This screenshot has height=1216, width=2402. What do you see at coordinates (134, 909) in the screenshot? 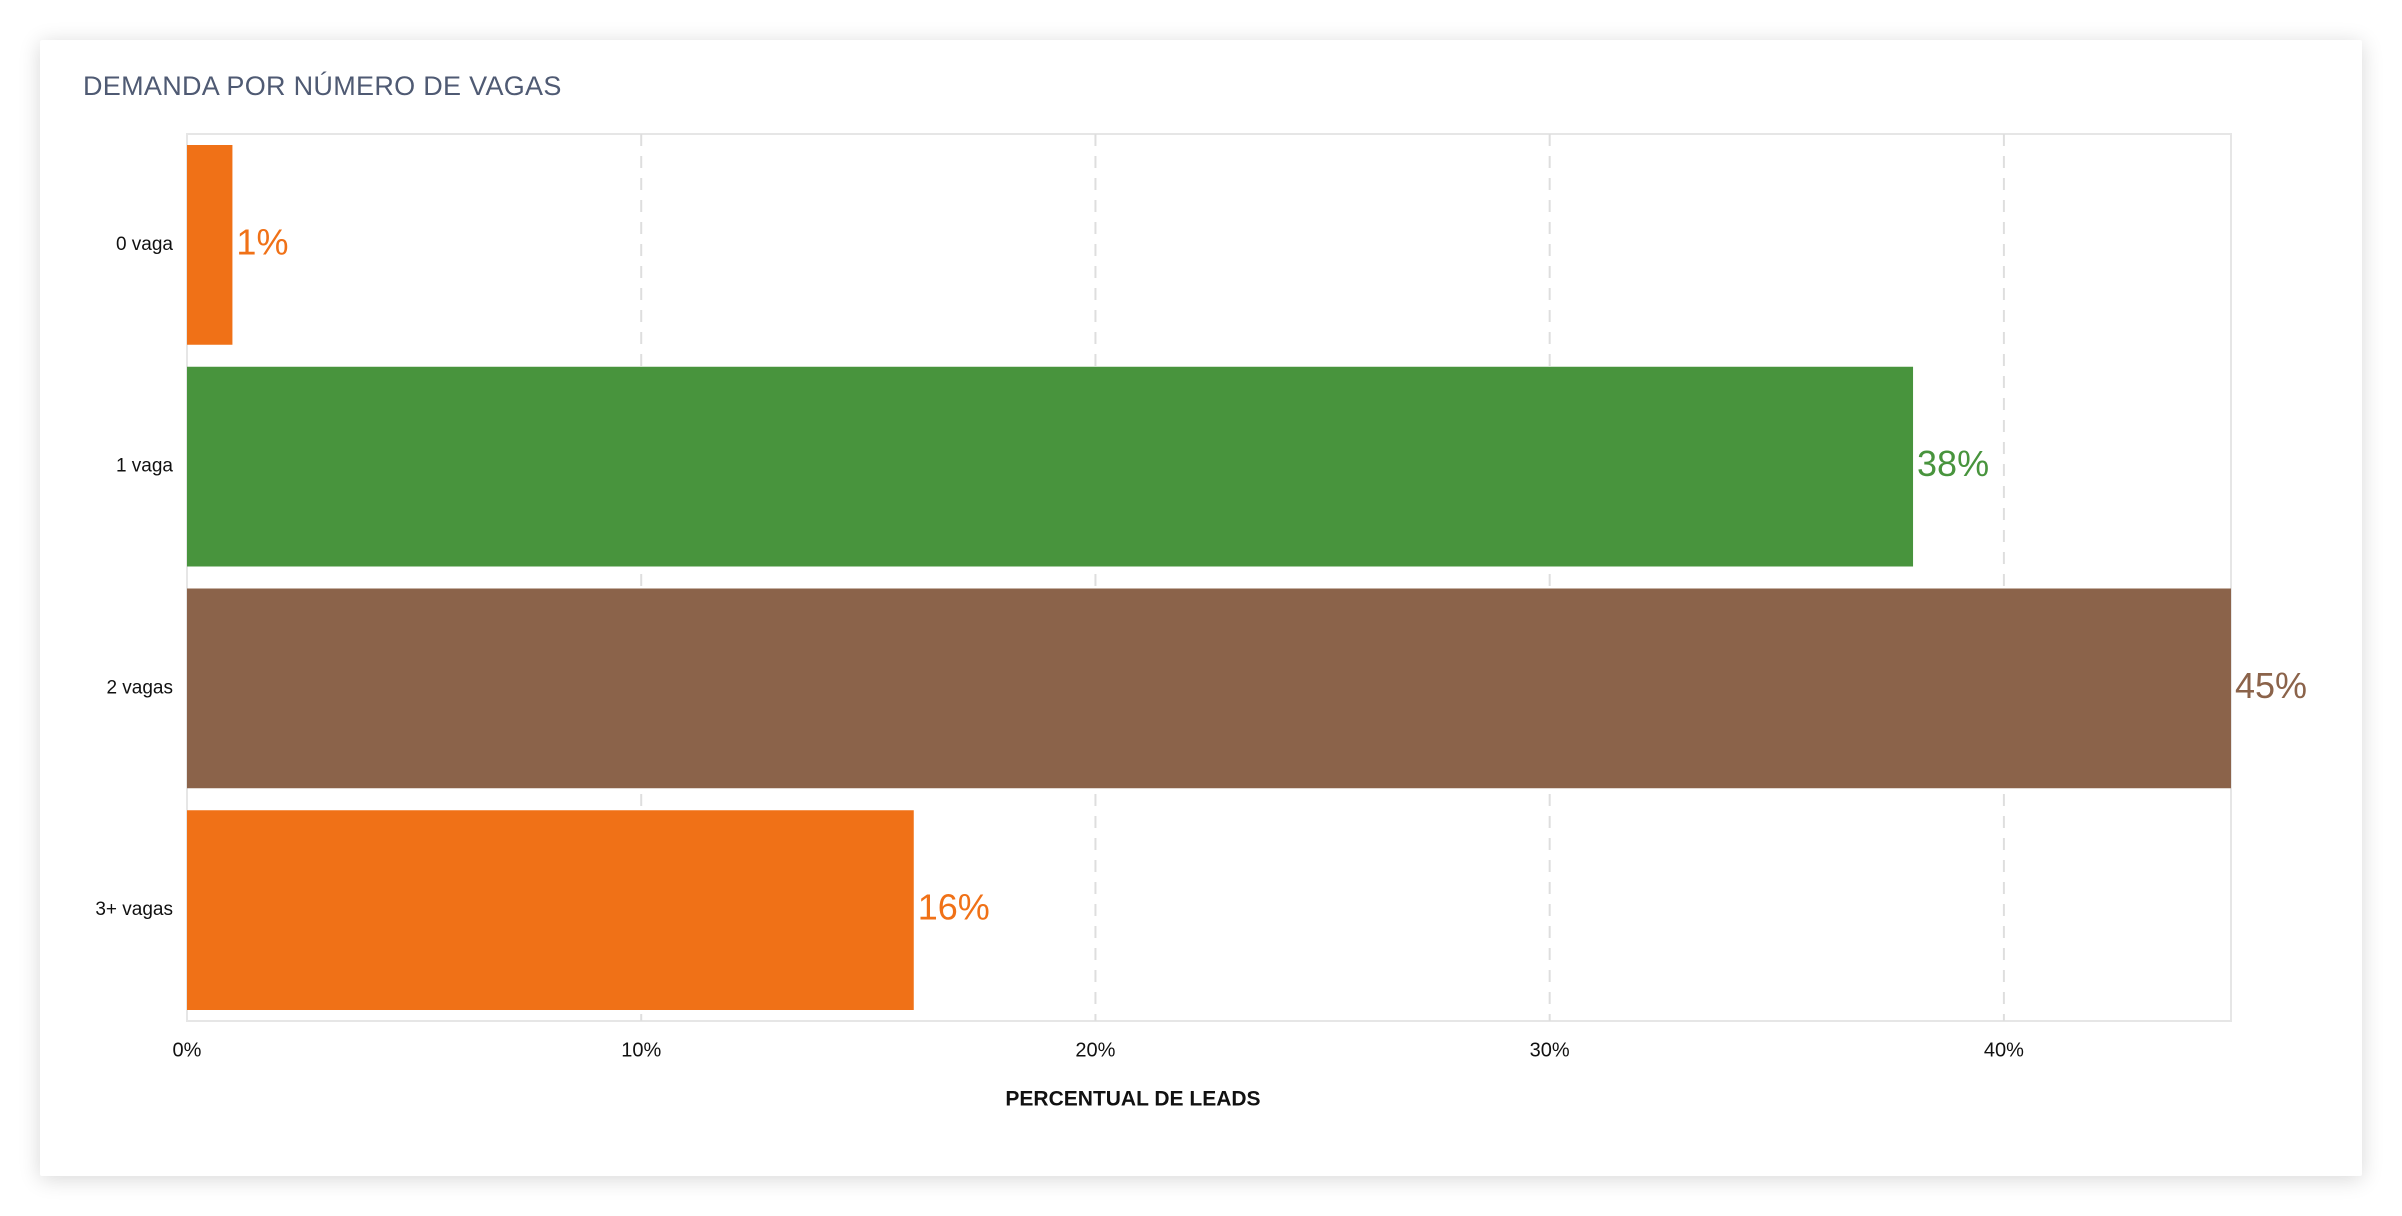
I see `y-tick-label: 3+ vagas` at bounding box center [134, 909].